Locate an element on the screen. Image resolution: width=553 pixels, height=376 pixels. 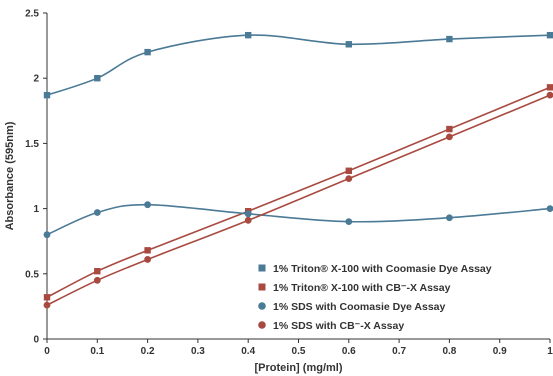
x-tick-label: 0 is located at coordinates (47, 351).